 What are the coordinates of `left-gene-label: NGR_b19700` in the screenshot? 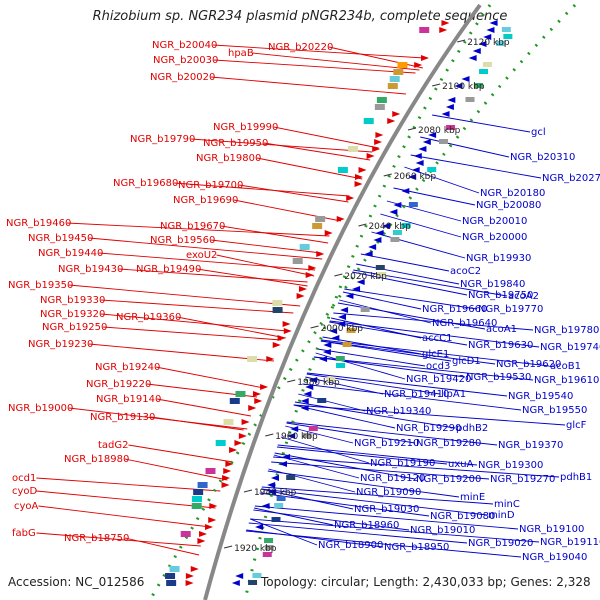 It's located at (210, 185).